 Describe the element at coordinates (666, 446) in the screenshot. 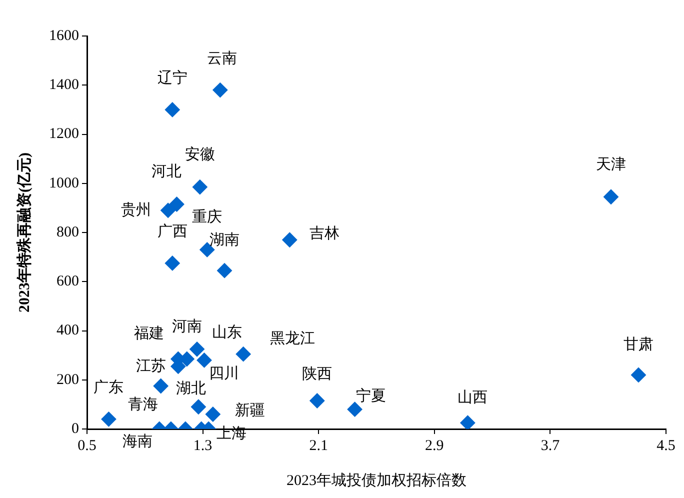

I see `x-tick-label: 4.5` at that location.